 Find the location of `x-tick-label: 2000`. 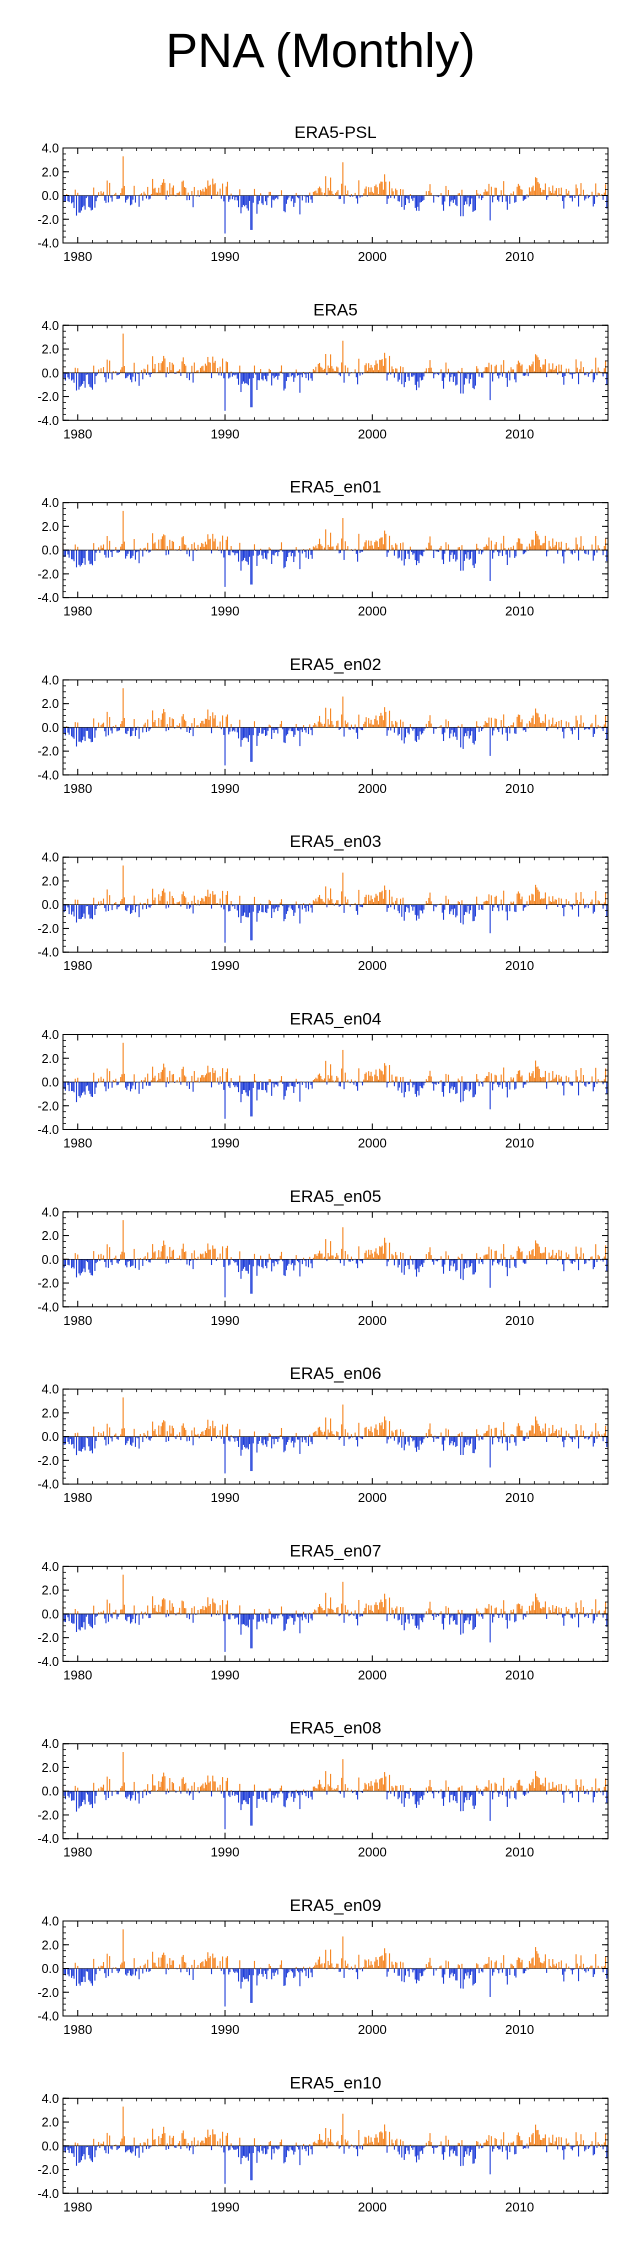

x-tick-label: 2000 is located at coordinates (372, 788).